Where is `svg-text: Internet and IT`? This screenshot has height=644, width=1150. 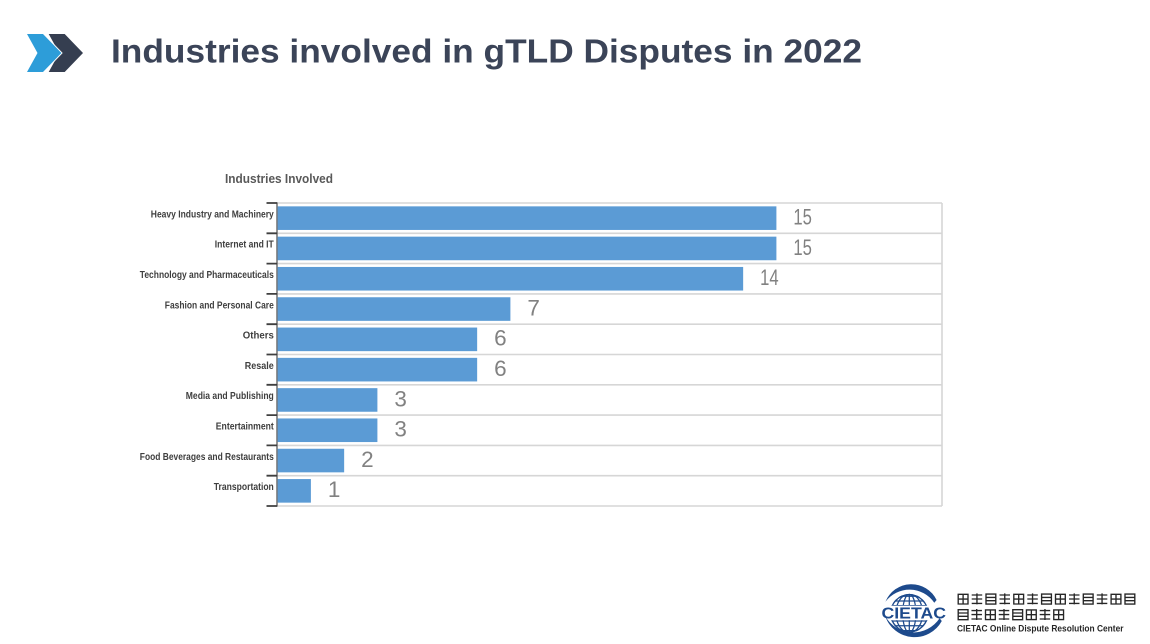 svg-text: Internet and IT is located at coordinates (245, 245).